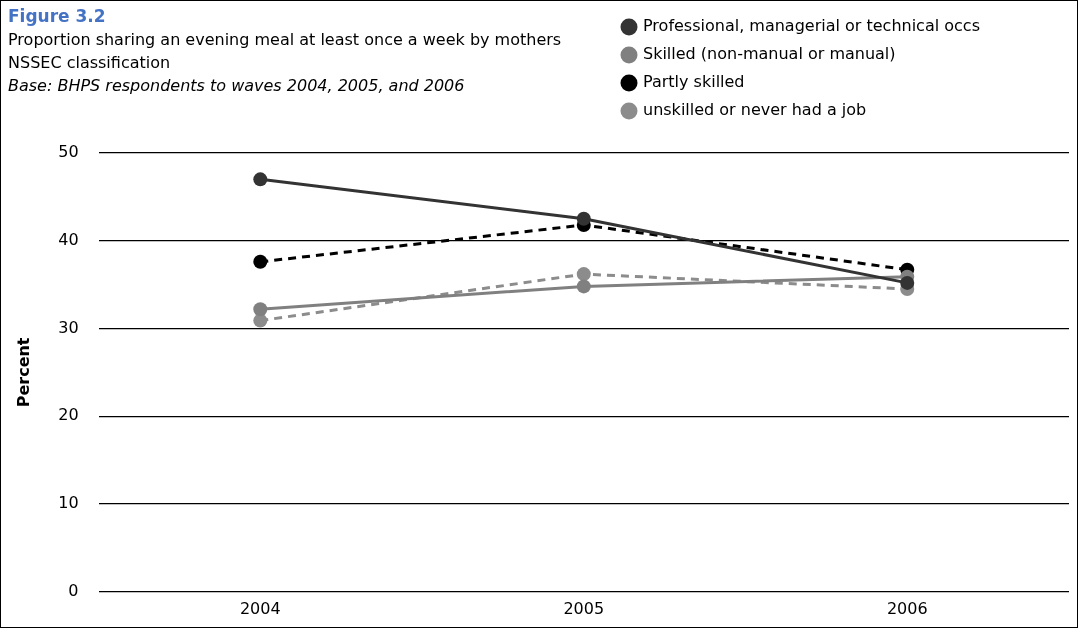  I want to click on x-tick-label: 2006, so click(907, 608).